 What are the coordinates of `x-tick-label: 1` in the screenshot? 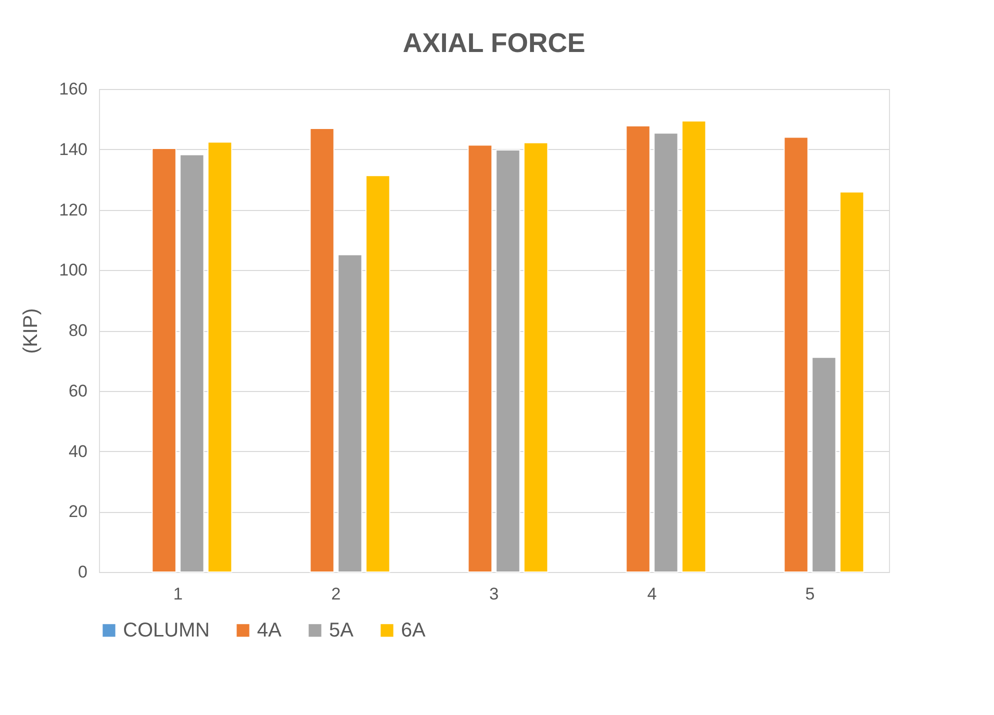 It's located at (178, 594).